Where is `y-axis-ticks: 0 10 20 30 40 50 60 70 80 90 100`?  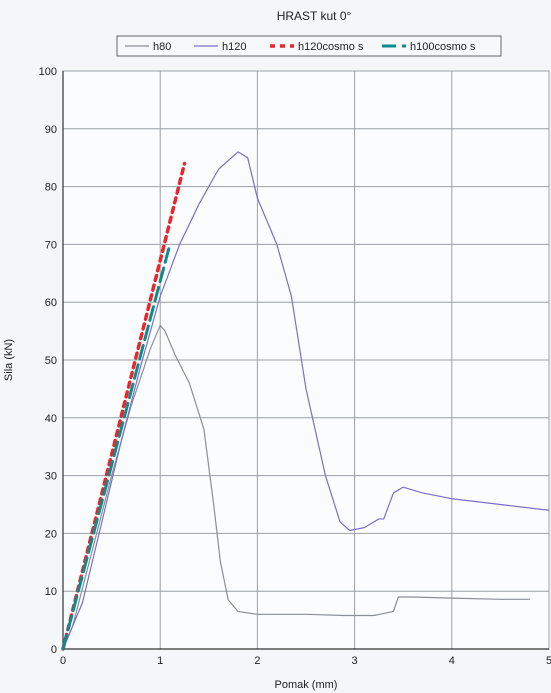 y-axis-ticks: 0 10 20 30 40 50 60 70 80 90 100 is located at coordinates (48, 361).